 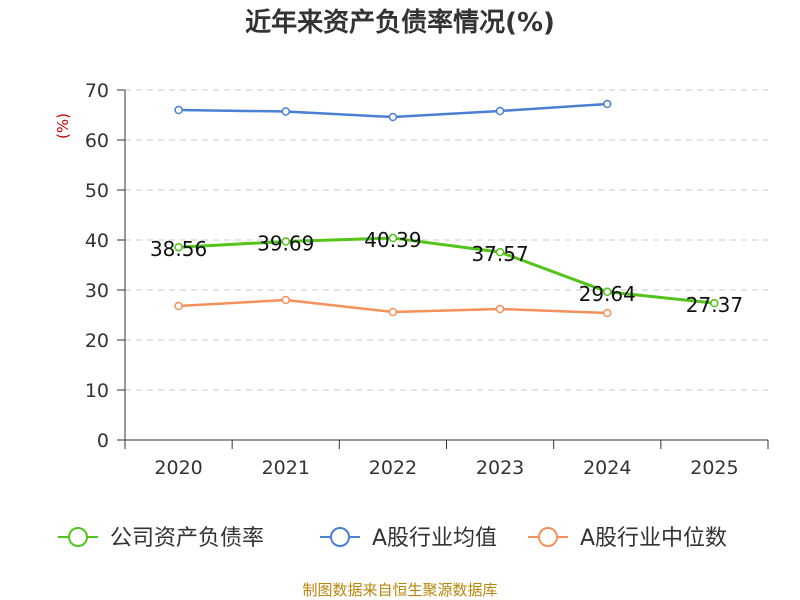 I want to click on y-tick-label: 30, so click(x=97, y=291).